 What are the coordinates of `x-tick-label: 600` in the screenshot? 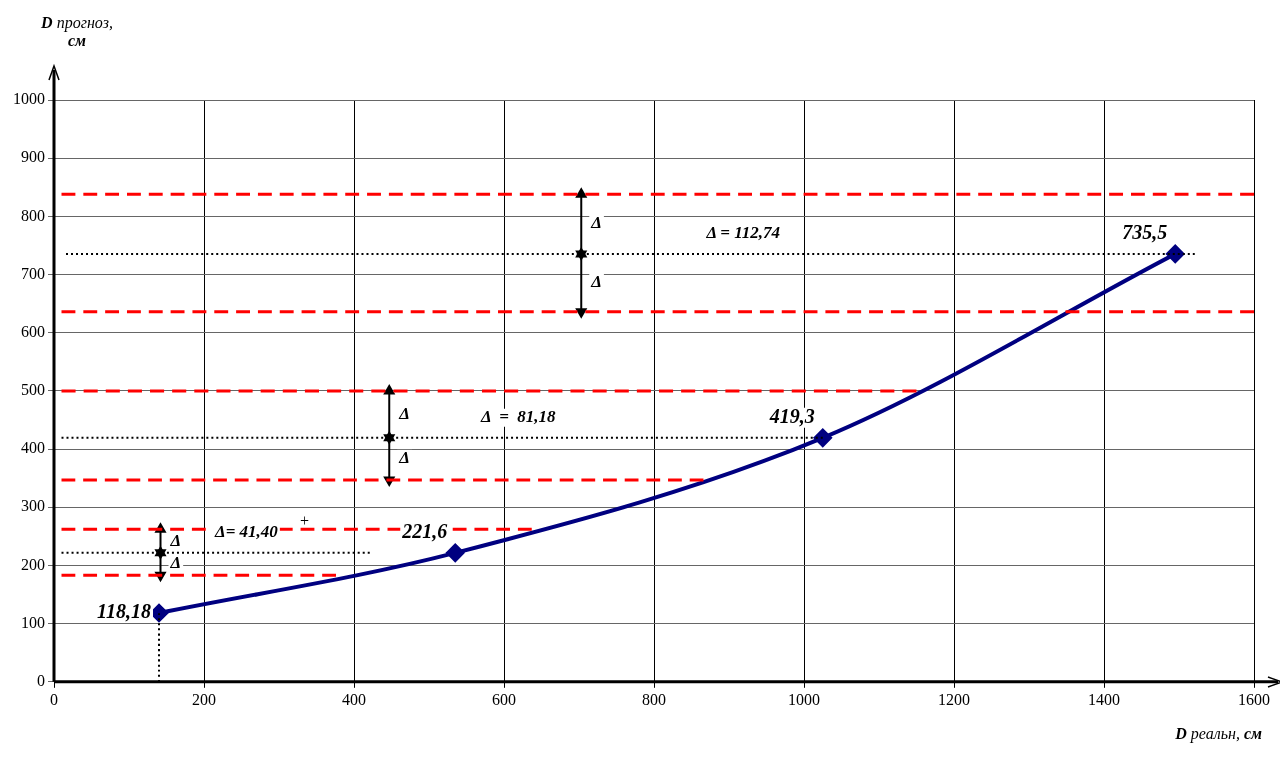 It's located at (504, 699).